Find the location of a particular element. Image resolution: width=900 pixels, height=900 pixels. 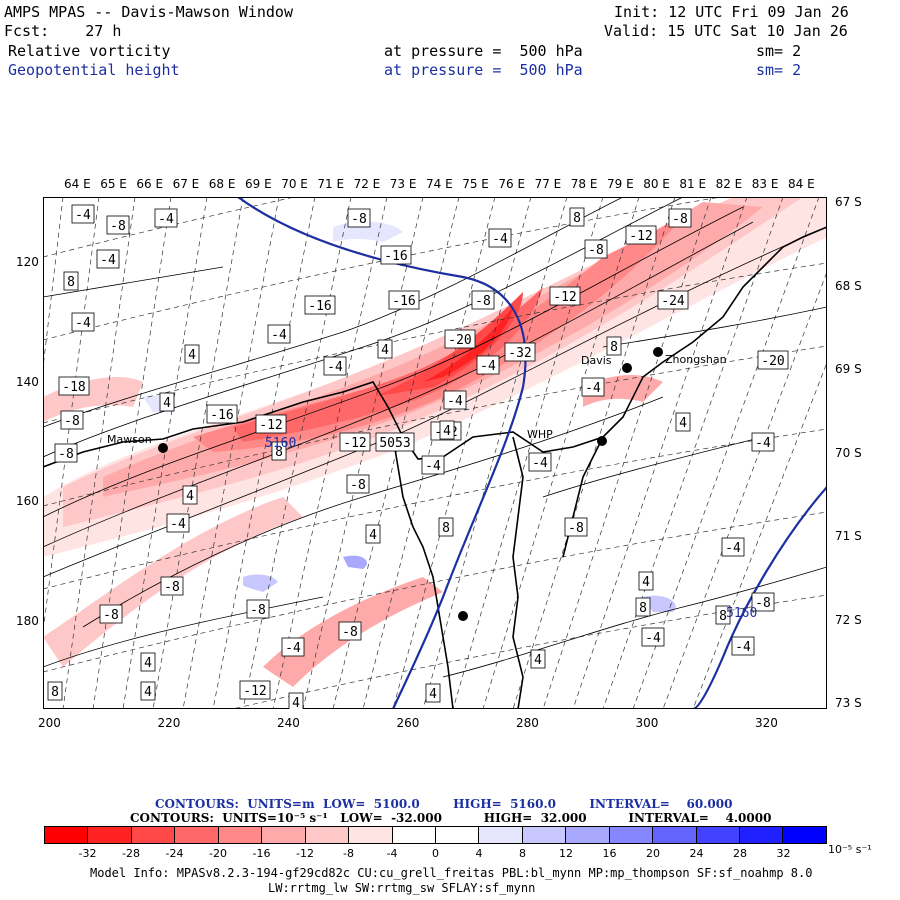

vorticity-label: -24 is located at coordinates (673, 301).